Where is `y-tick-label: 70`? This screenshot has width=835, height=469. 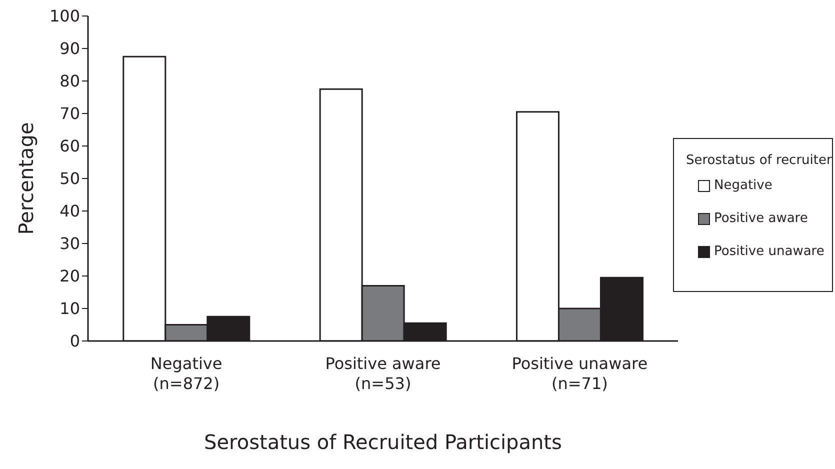 y-tick-label: 70 is located at coordinates (70, 114).